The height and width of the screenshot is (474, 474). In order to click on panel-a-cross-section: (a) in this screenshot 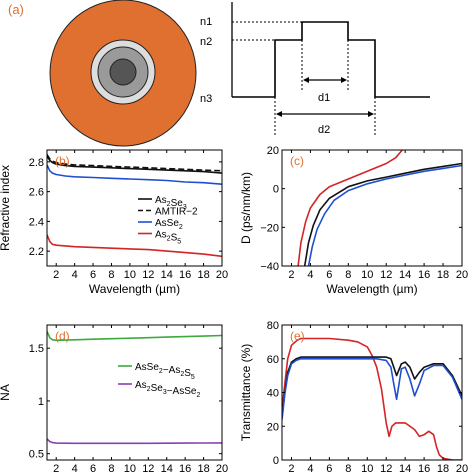, I will do `click(102, 73)`.